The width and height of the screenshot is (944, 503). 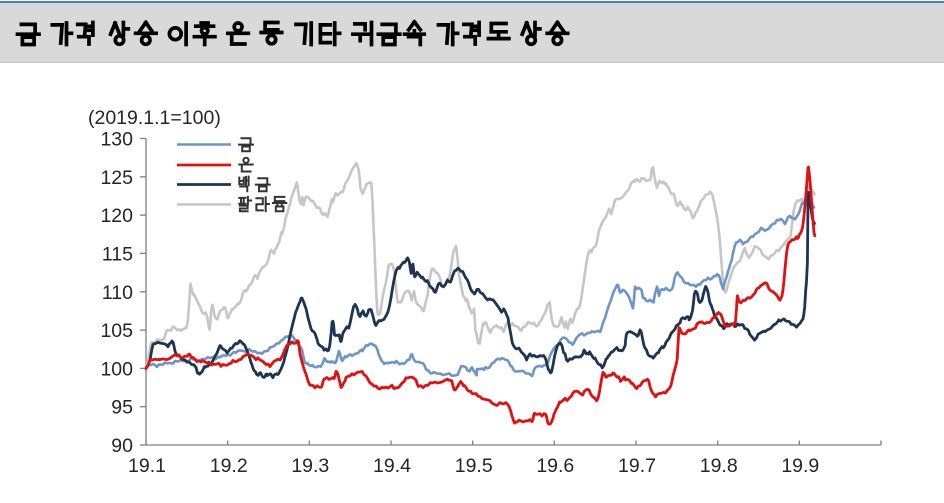 I want to click on svg-text: 19.9, so click(x=800, y=466).